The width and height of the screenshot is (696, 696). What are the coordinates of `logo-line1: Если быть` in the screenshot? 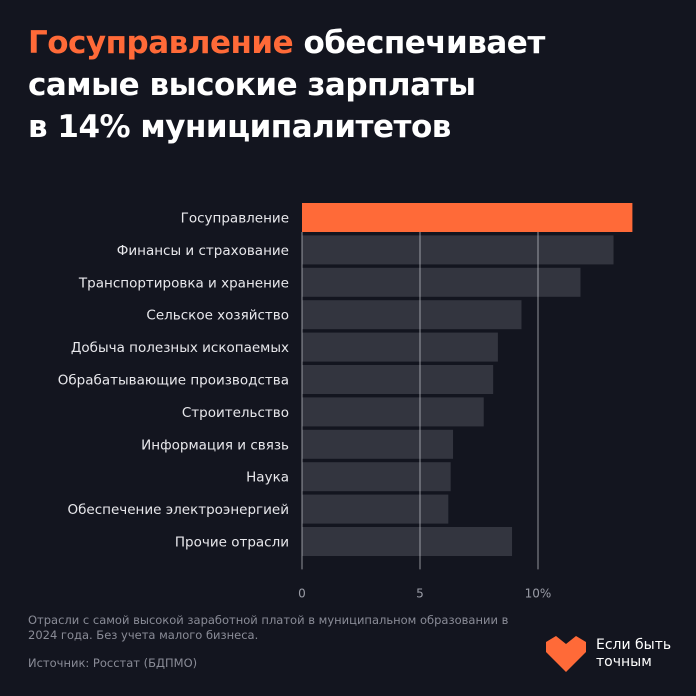 It's located at (634, 645).